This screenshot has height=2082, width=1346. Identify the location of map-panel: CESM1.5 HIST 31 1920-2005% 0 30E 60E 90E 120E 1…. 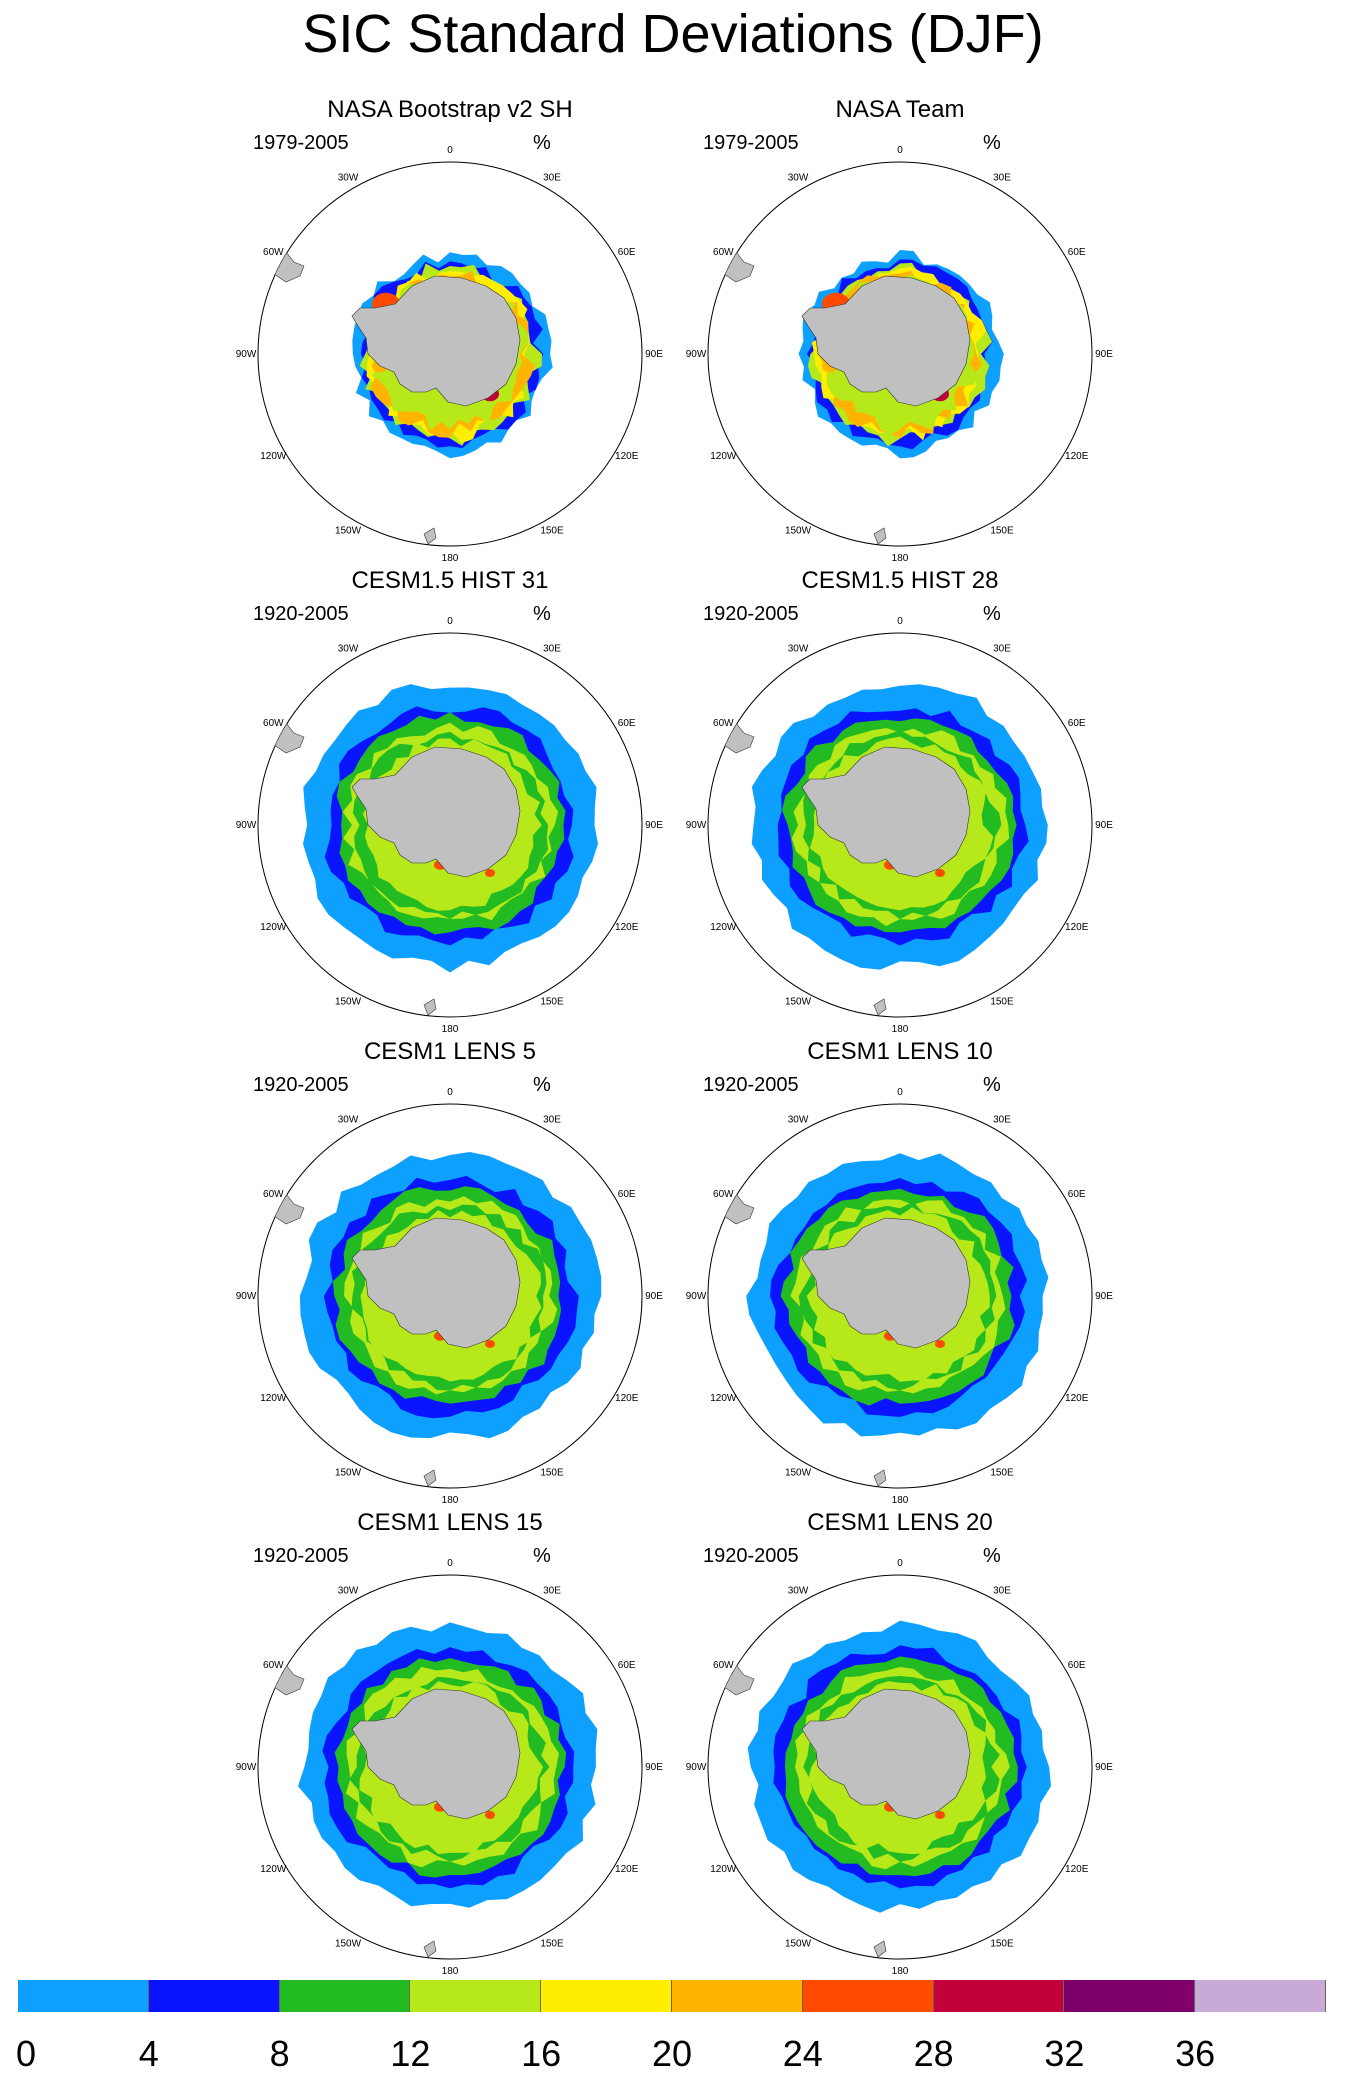
(450, 802).